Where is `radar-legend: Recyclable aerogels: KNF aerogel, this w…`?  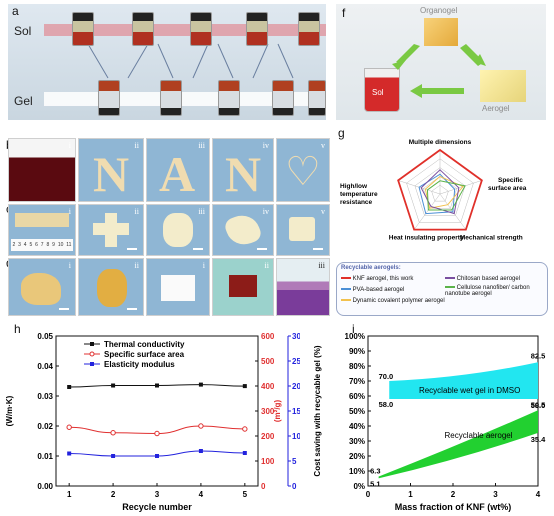 radar-legend: Recyclable aerogels: KNF aerogel, this w… is located at coordinates (442, 289).